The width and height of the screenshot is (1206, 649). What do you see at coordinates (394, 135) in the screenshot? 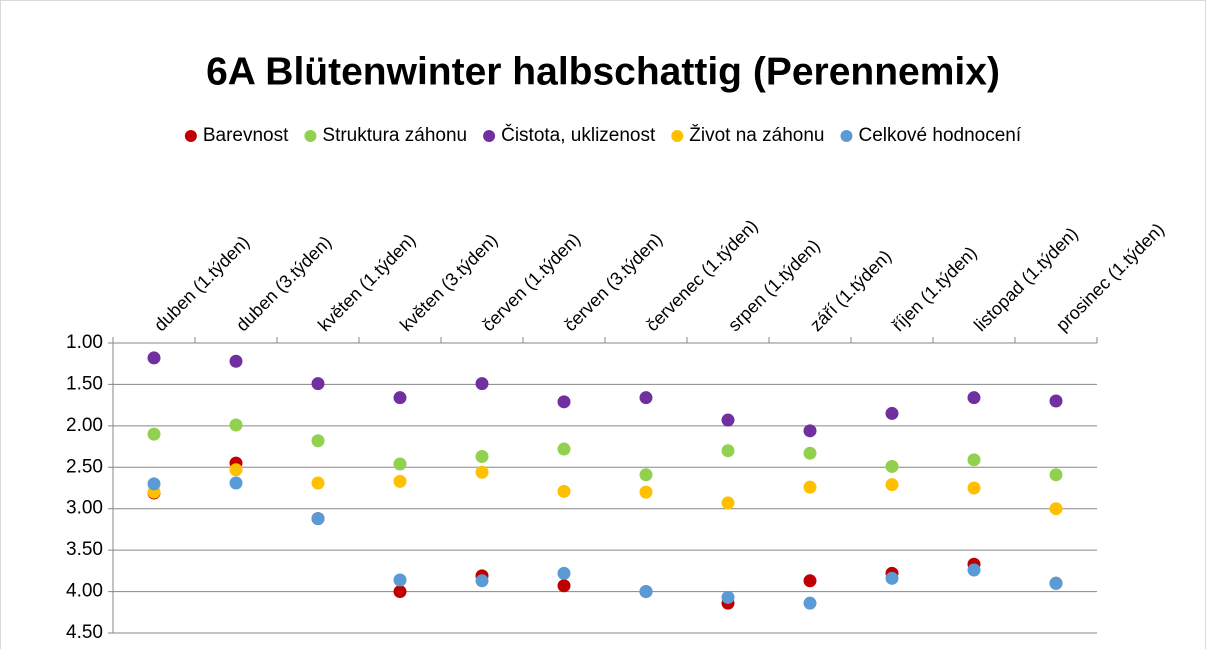
I see `legend-label: Struktura záhonu` at bounding box center [394, 135].